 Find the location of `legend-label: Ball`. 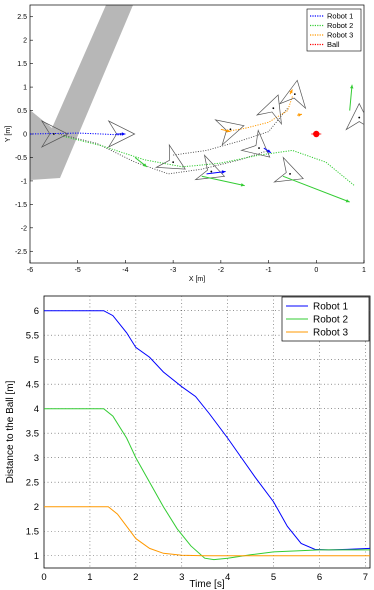

legend-label: Ball is located at coordinates (333, 44).